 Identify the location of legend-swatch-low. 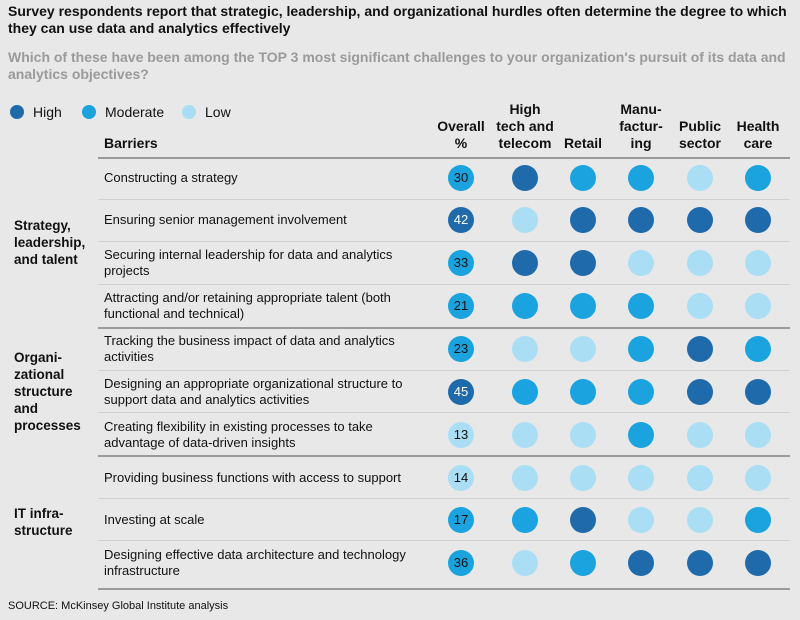
(189, 112).